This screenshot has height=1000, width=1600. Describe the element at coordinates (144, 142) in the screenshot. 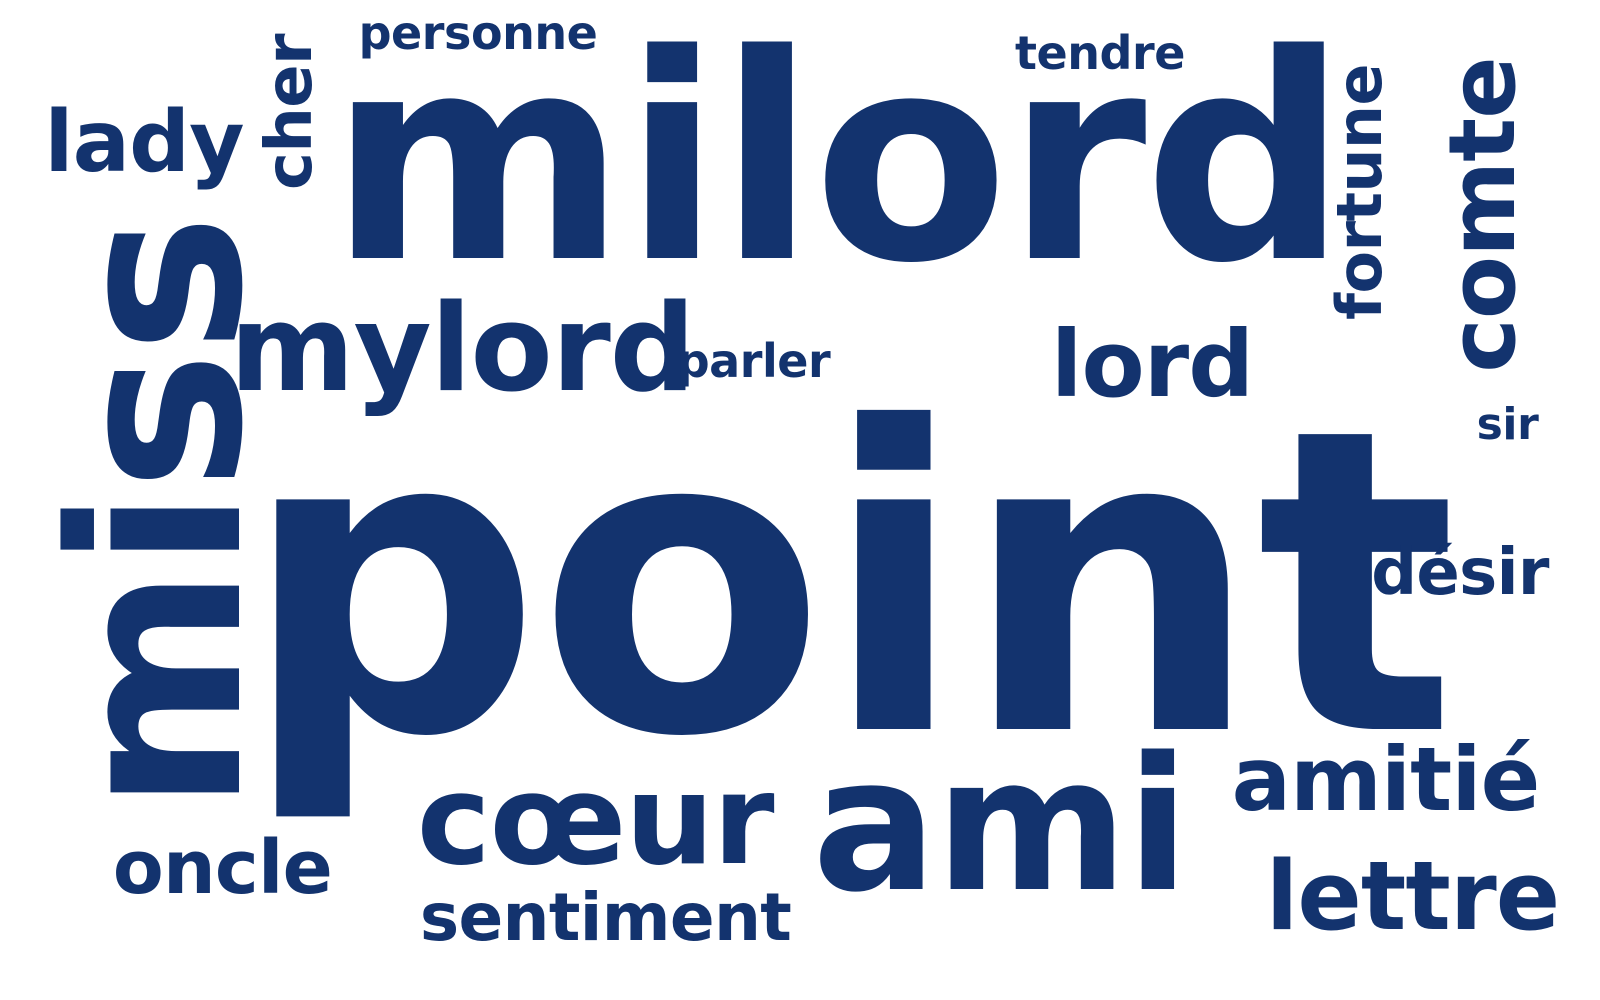

I see `word-lady: lady` at that location.